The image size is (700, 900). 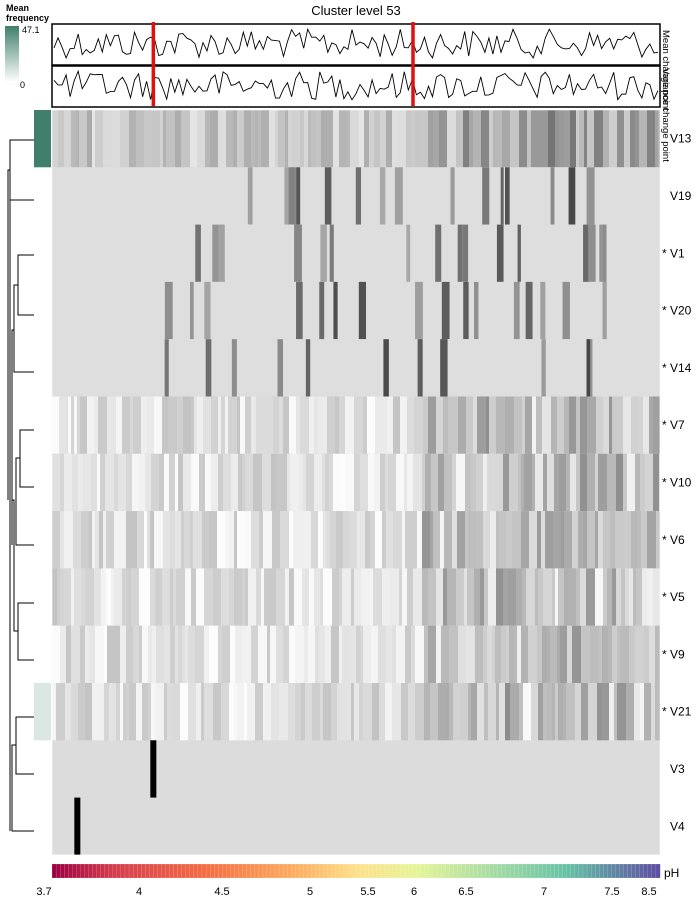 What do you see at coordinates (677, 769) in the screenshot?
I see `row-label: V3` at bounding box center [677, 769].